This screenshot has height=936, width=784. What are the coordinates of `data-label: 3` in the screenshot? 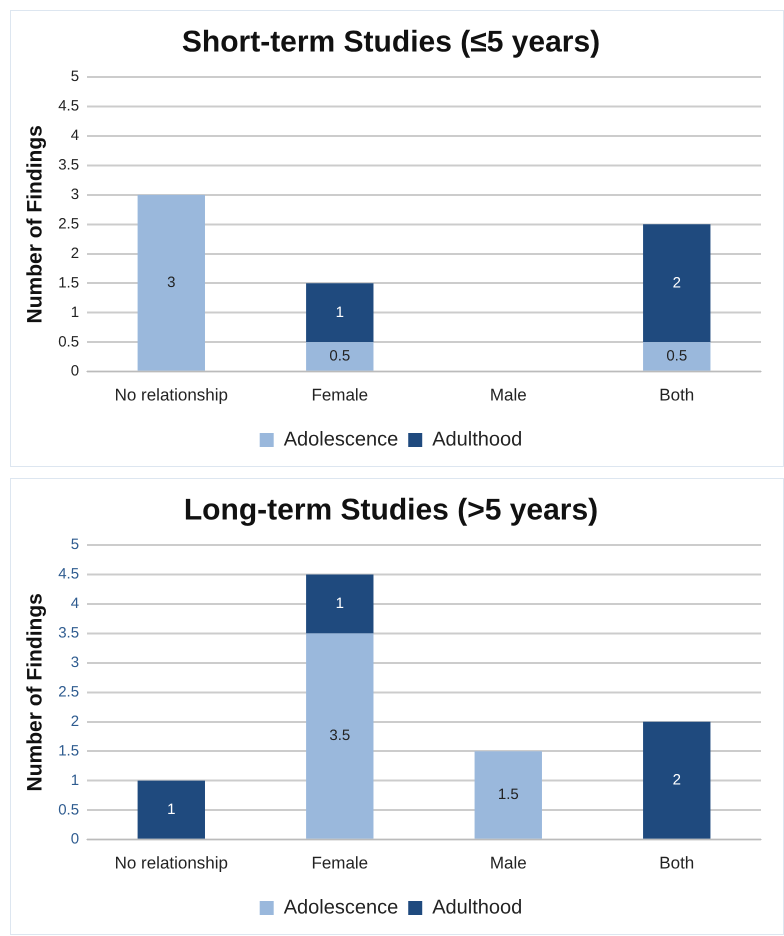 It's located at (171, 282).